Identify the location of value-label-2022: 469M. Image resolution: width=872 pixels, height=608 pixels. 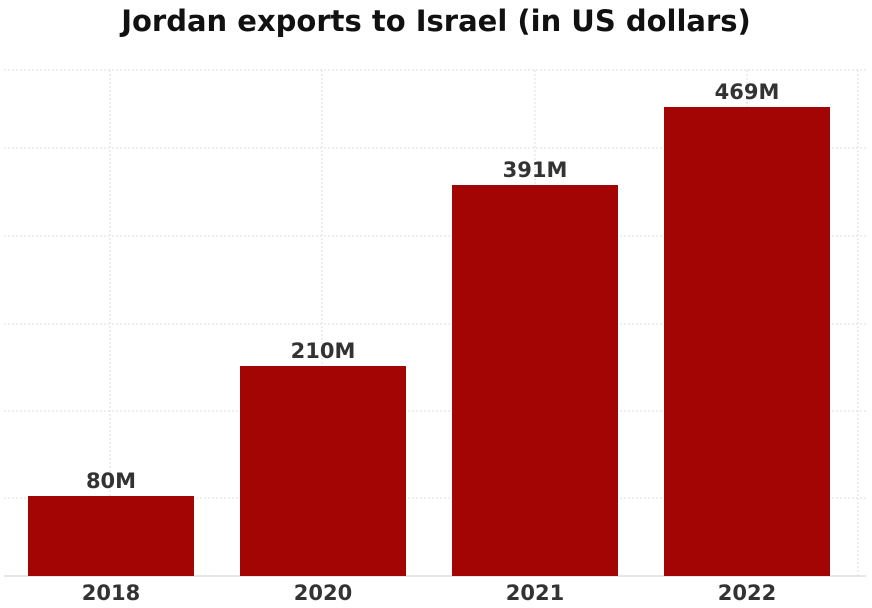
(747, 92).